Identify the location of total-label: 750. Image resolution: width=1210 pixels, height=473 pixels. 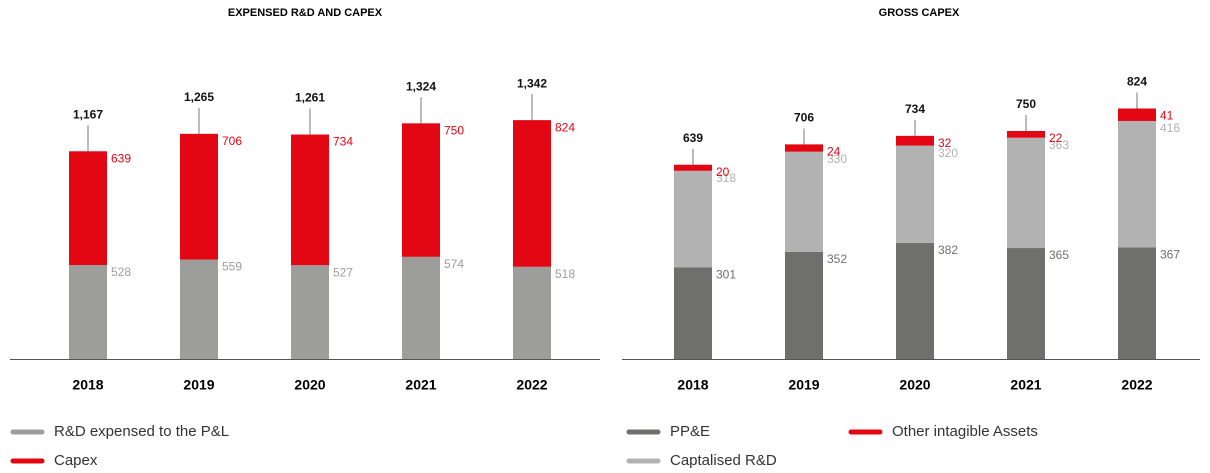
(1026, 104).